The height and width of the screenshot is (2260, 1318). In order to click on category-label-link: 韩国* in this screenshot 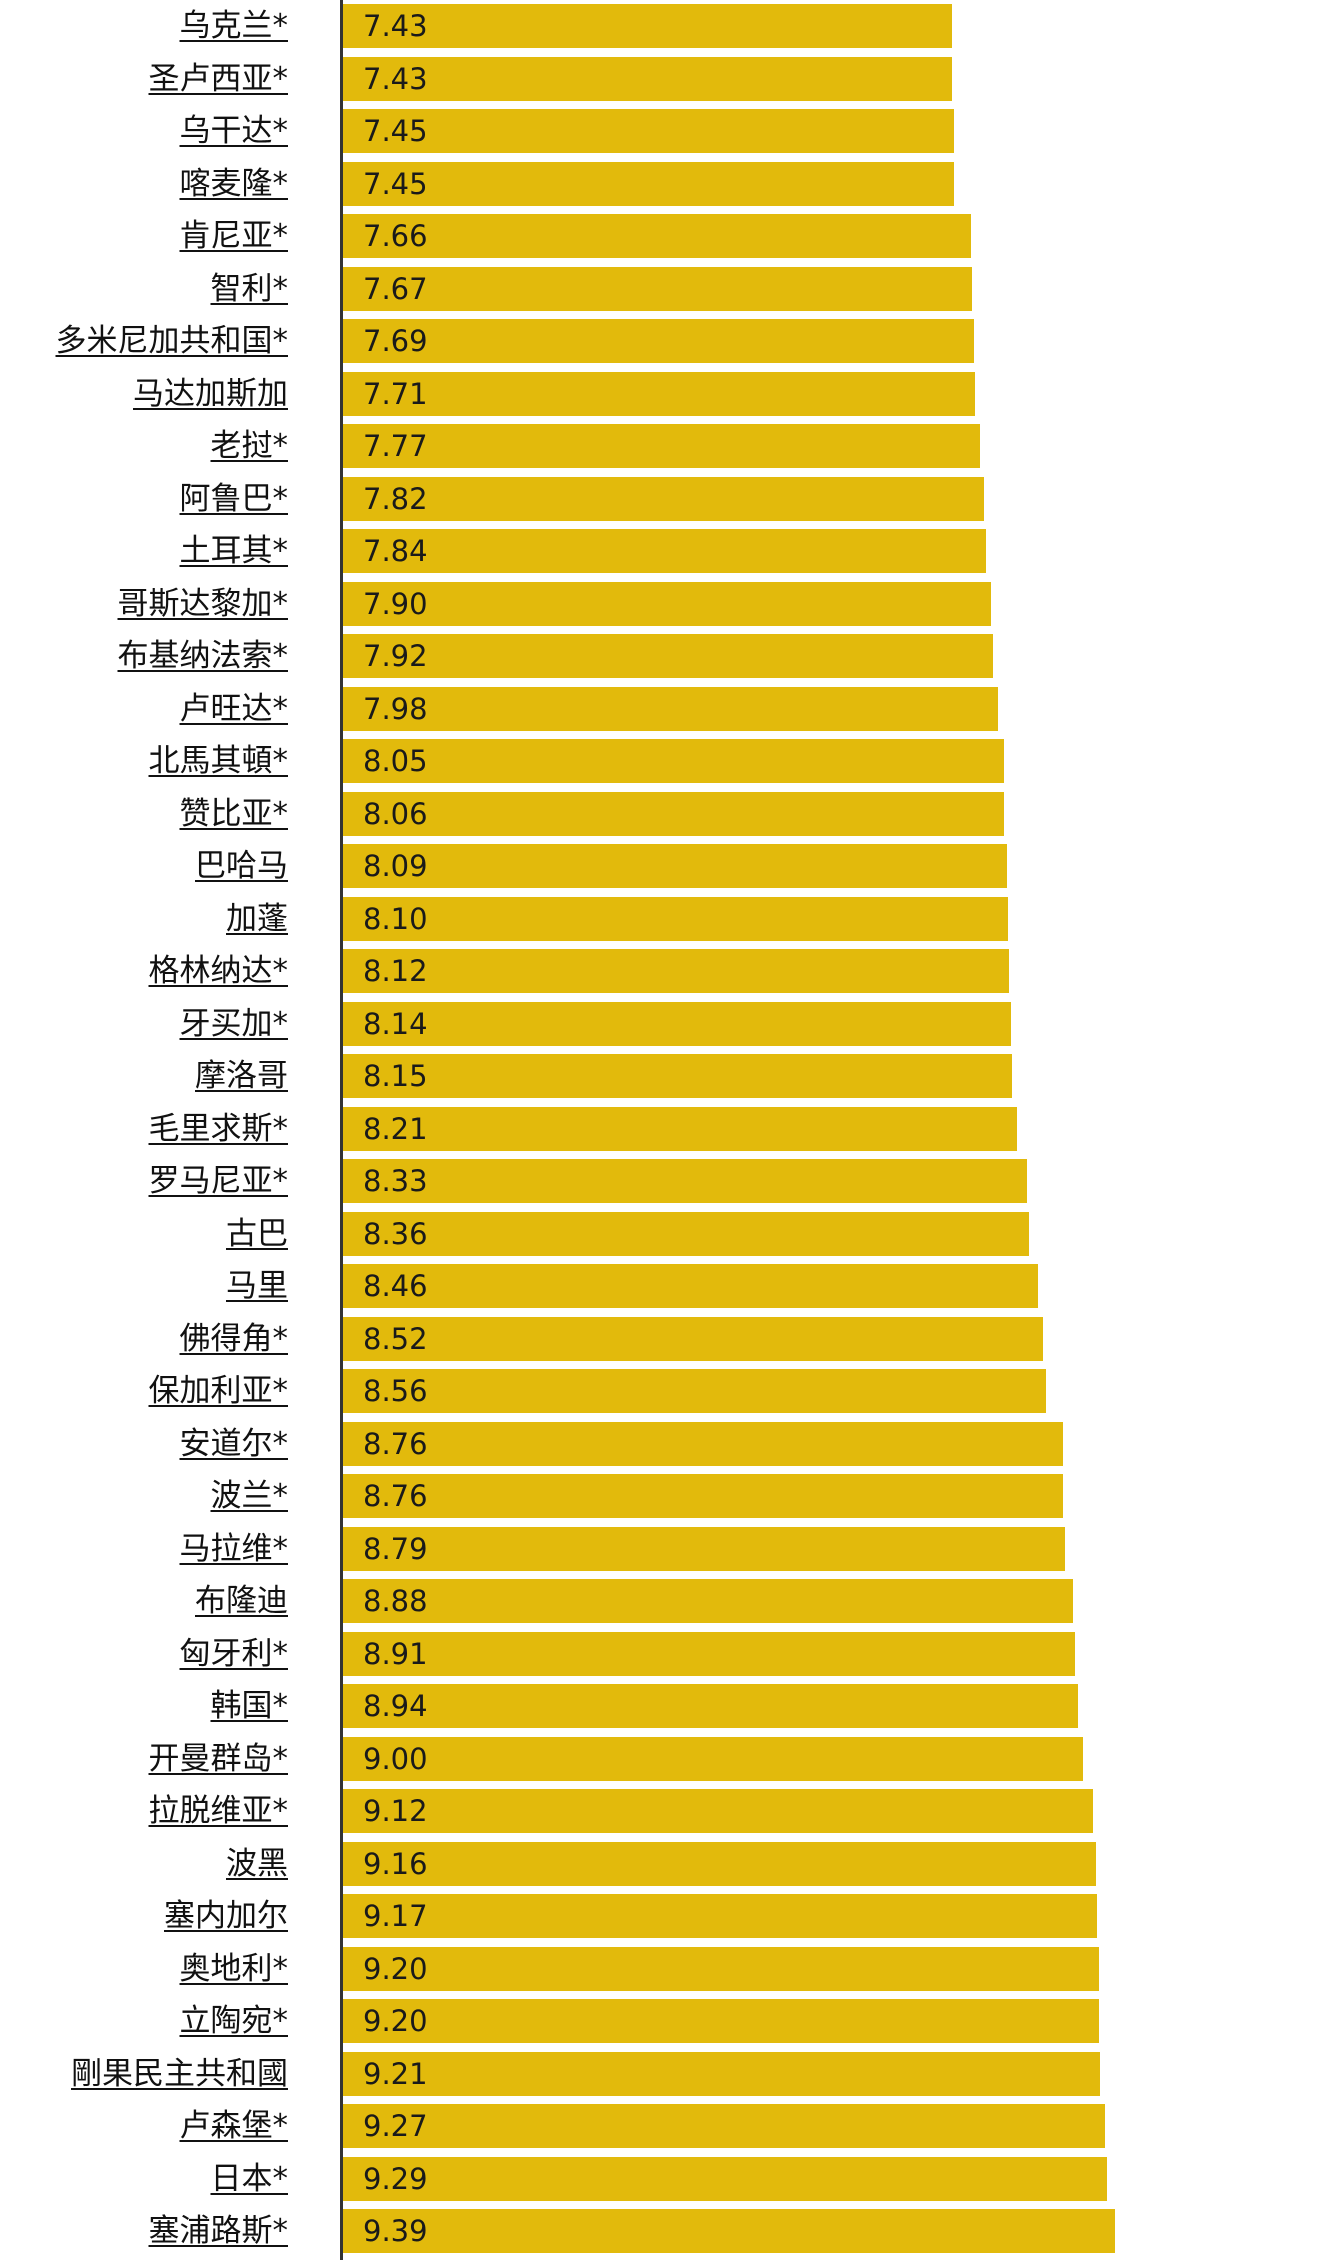, I will do `click(249, 1706)`.